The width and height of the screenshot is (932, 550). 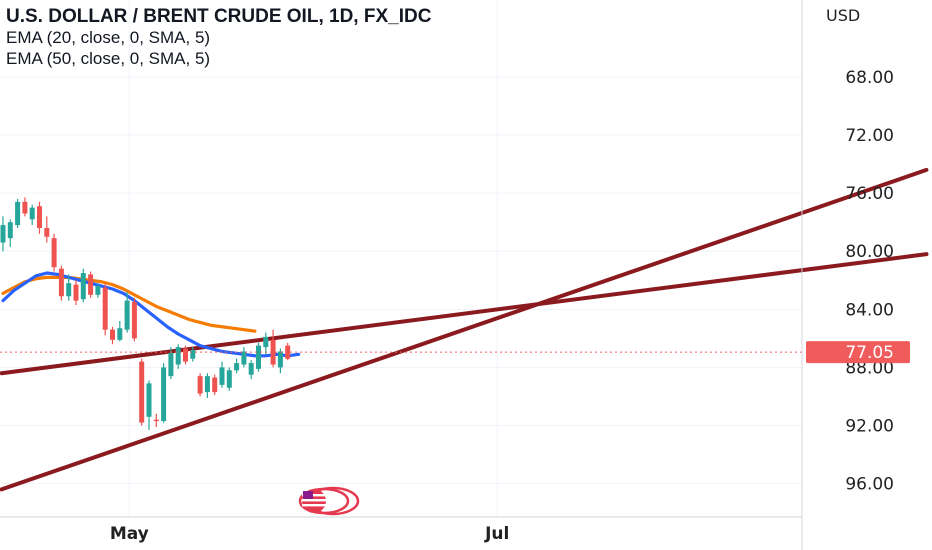 What do you see at coordinates (496, 534) in the screenshot?
I see `time-tick-label: Jul` at bounding box center [496, 534].